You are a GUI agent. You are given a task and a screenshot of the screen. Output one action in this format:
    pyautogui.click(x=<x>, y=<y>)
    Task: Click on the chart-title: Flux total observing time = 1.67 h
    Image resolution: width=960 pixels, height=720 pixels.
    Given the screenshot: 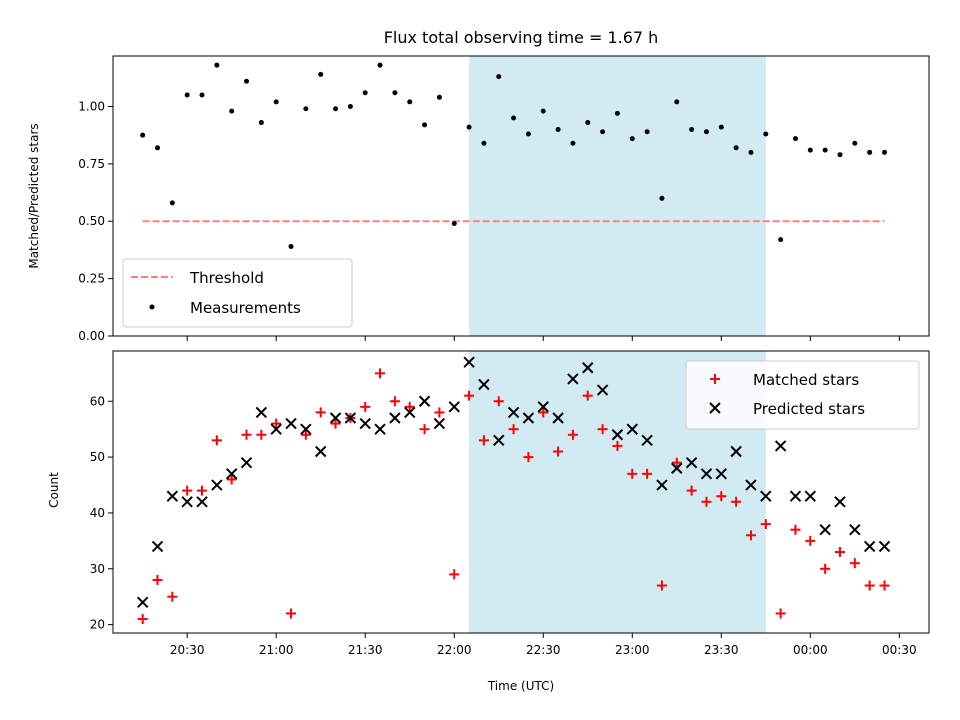 What is the action you would take?
    pyautogui.click(x=521, y=37)
    